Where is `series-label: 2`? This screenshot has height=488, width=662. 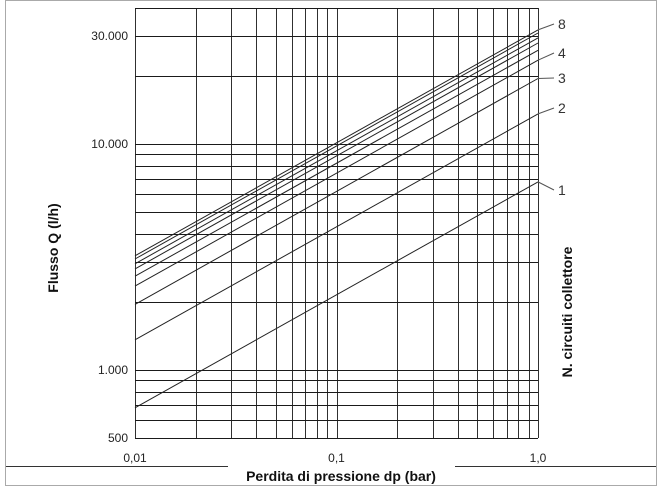 series-label: 2 is located at coordinates (562, 108).